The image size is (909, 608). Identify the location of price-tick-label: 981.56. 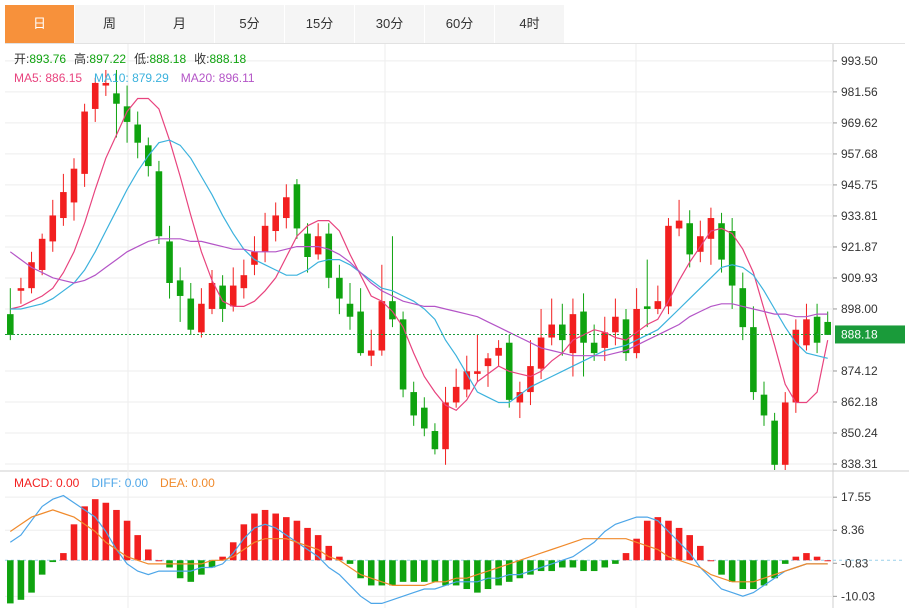
(859, 92).